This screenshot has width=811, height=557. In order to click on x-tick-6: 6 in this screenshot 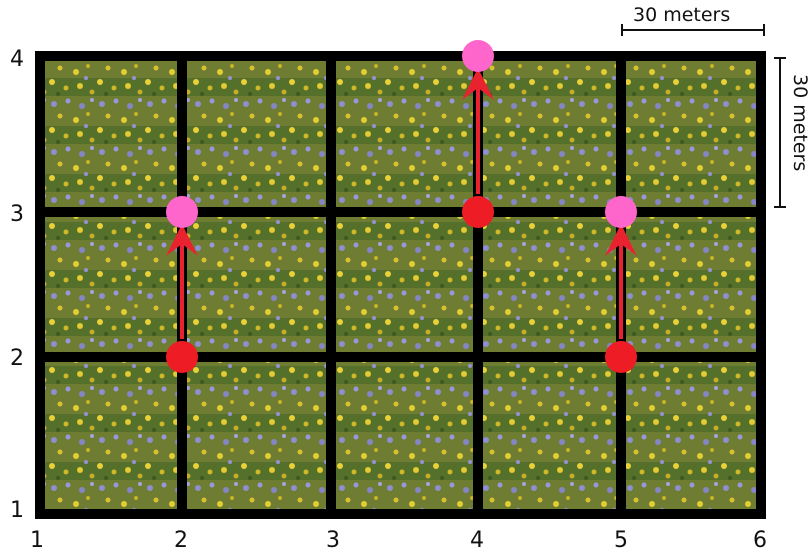, I will do `click(760, 540)`.